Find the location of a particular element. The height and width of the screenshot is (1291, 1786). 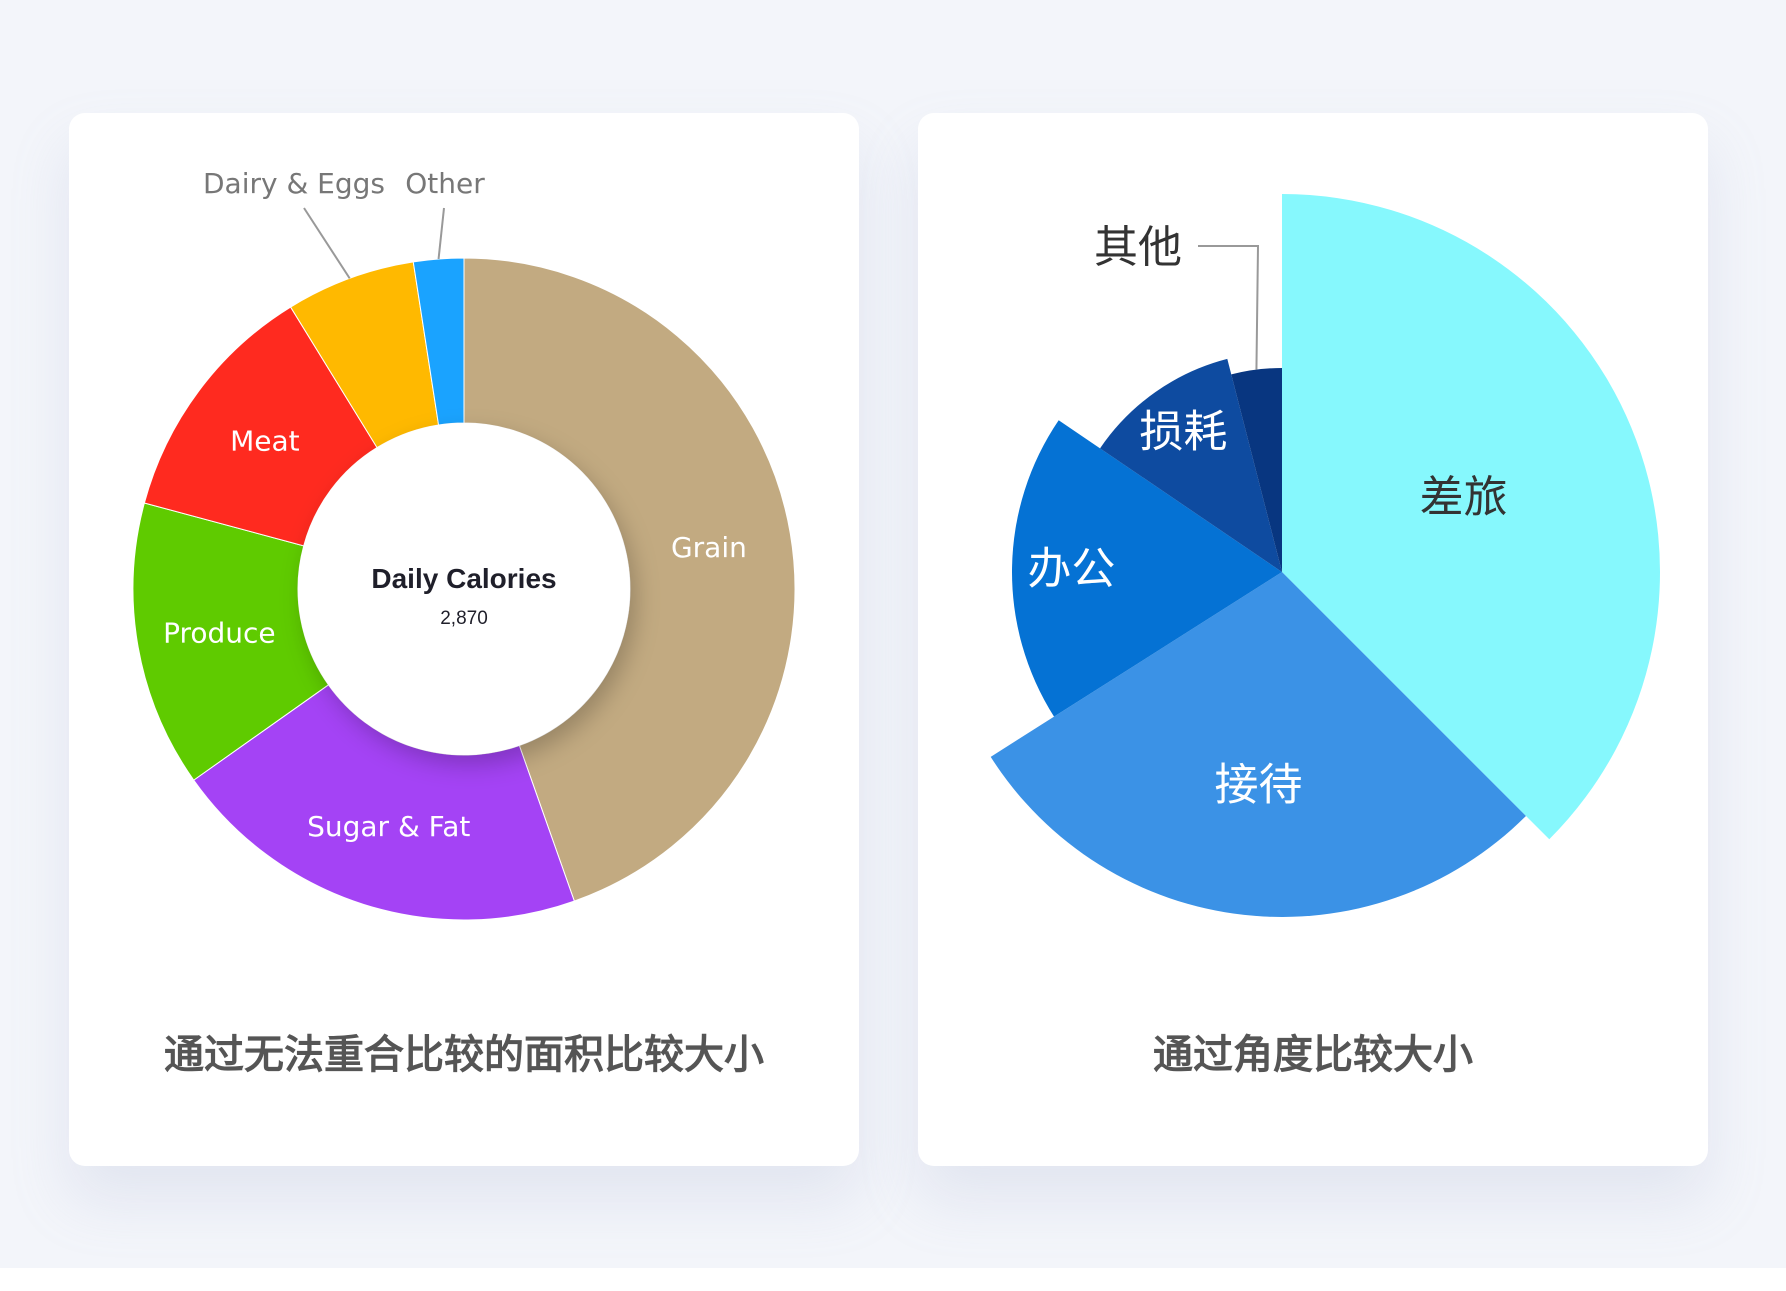

rose-caption: 通过角度比较大小 is located at coordinates (1313, 1055).